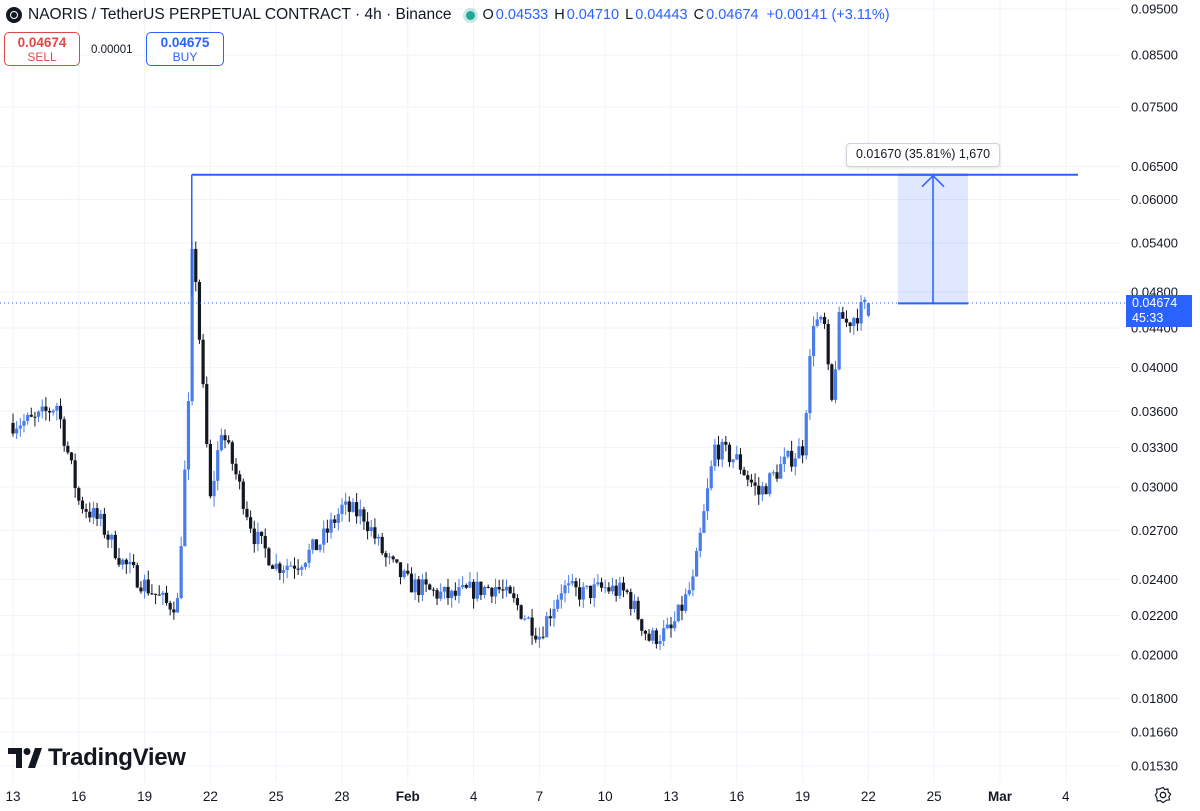 This screenshot has width=1200, height=811. I want to click on current-price-value: 0.04674, so click(1155, 303).